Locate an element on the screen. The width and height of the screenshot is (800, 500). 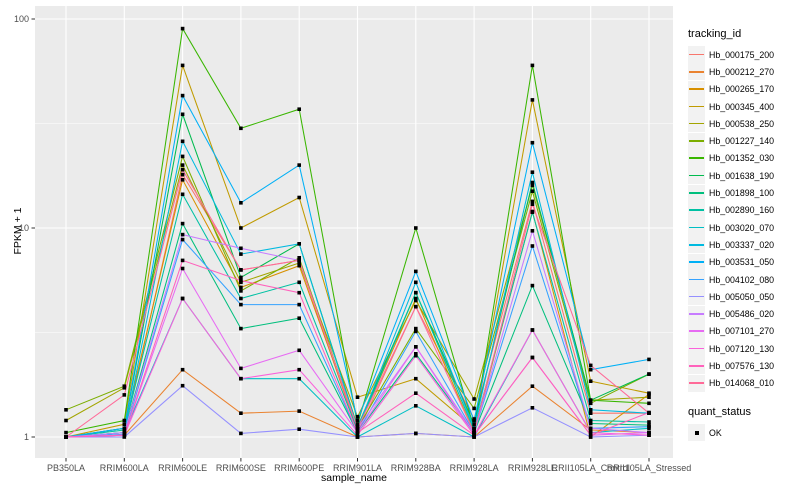
legend-item-label: Hb_004102_080 is located at coordinates (742, 279).